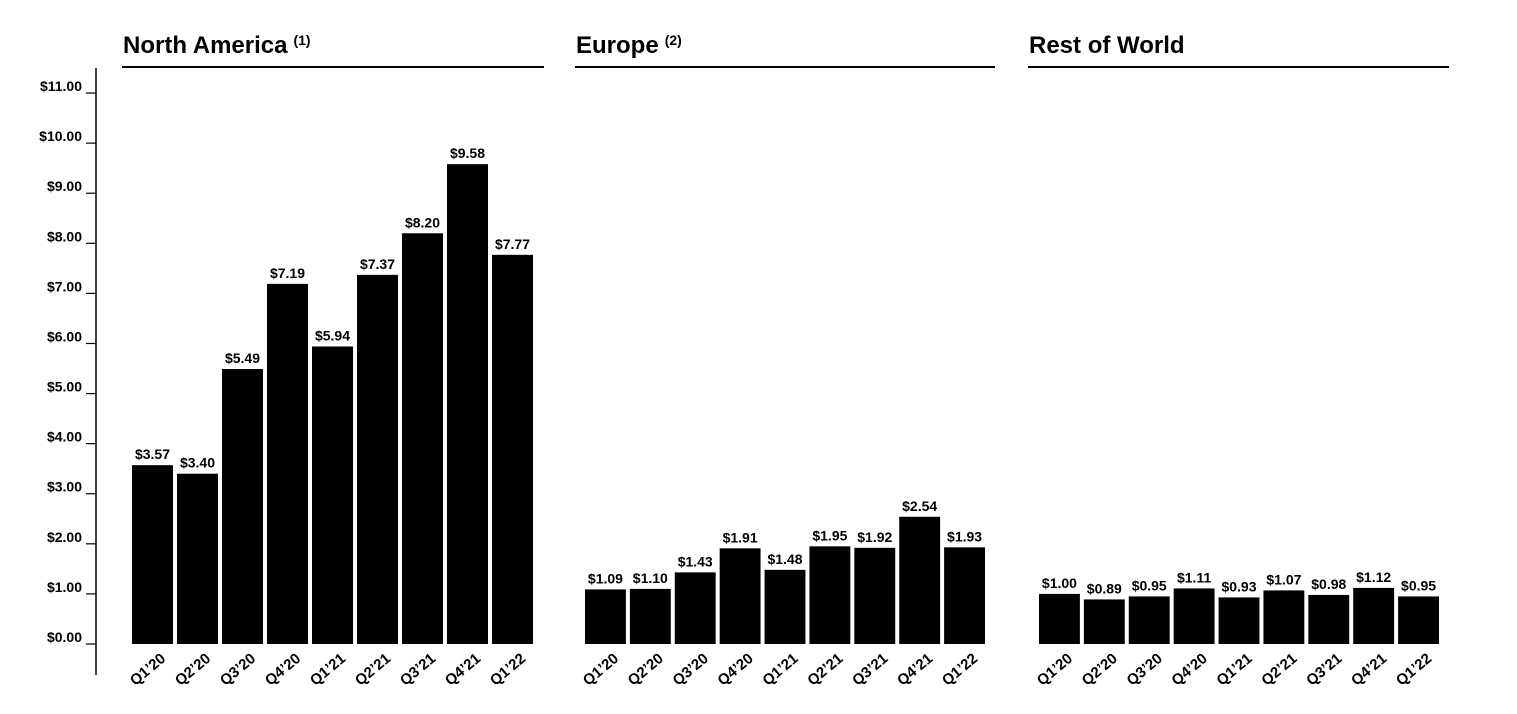 The height and width of the screenshot is (714, 1517). Describe the element at coordinates (1194, 577) in the screenshot. I see `value-label: $1.11` at that location.